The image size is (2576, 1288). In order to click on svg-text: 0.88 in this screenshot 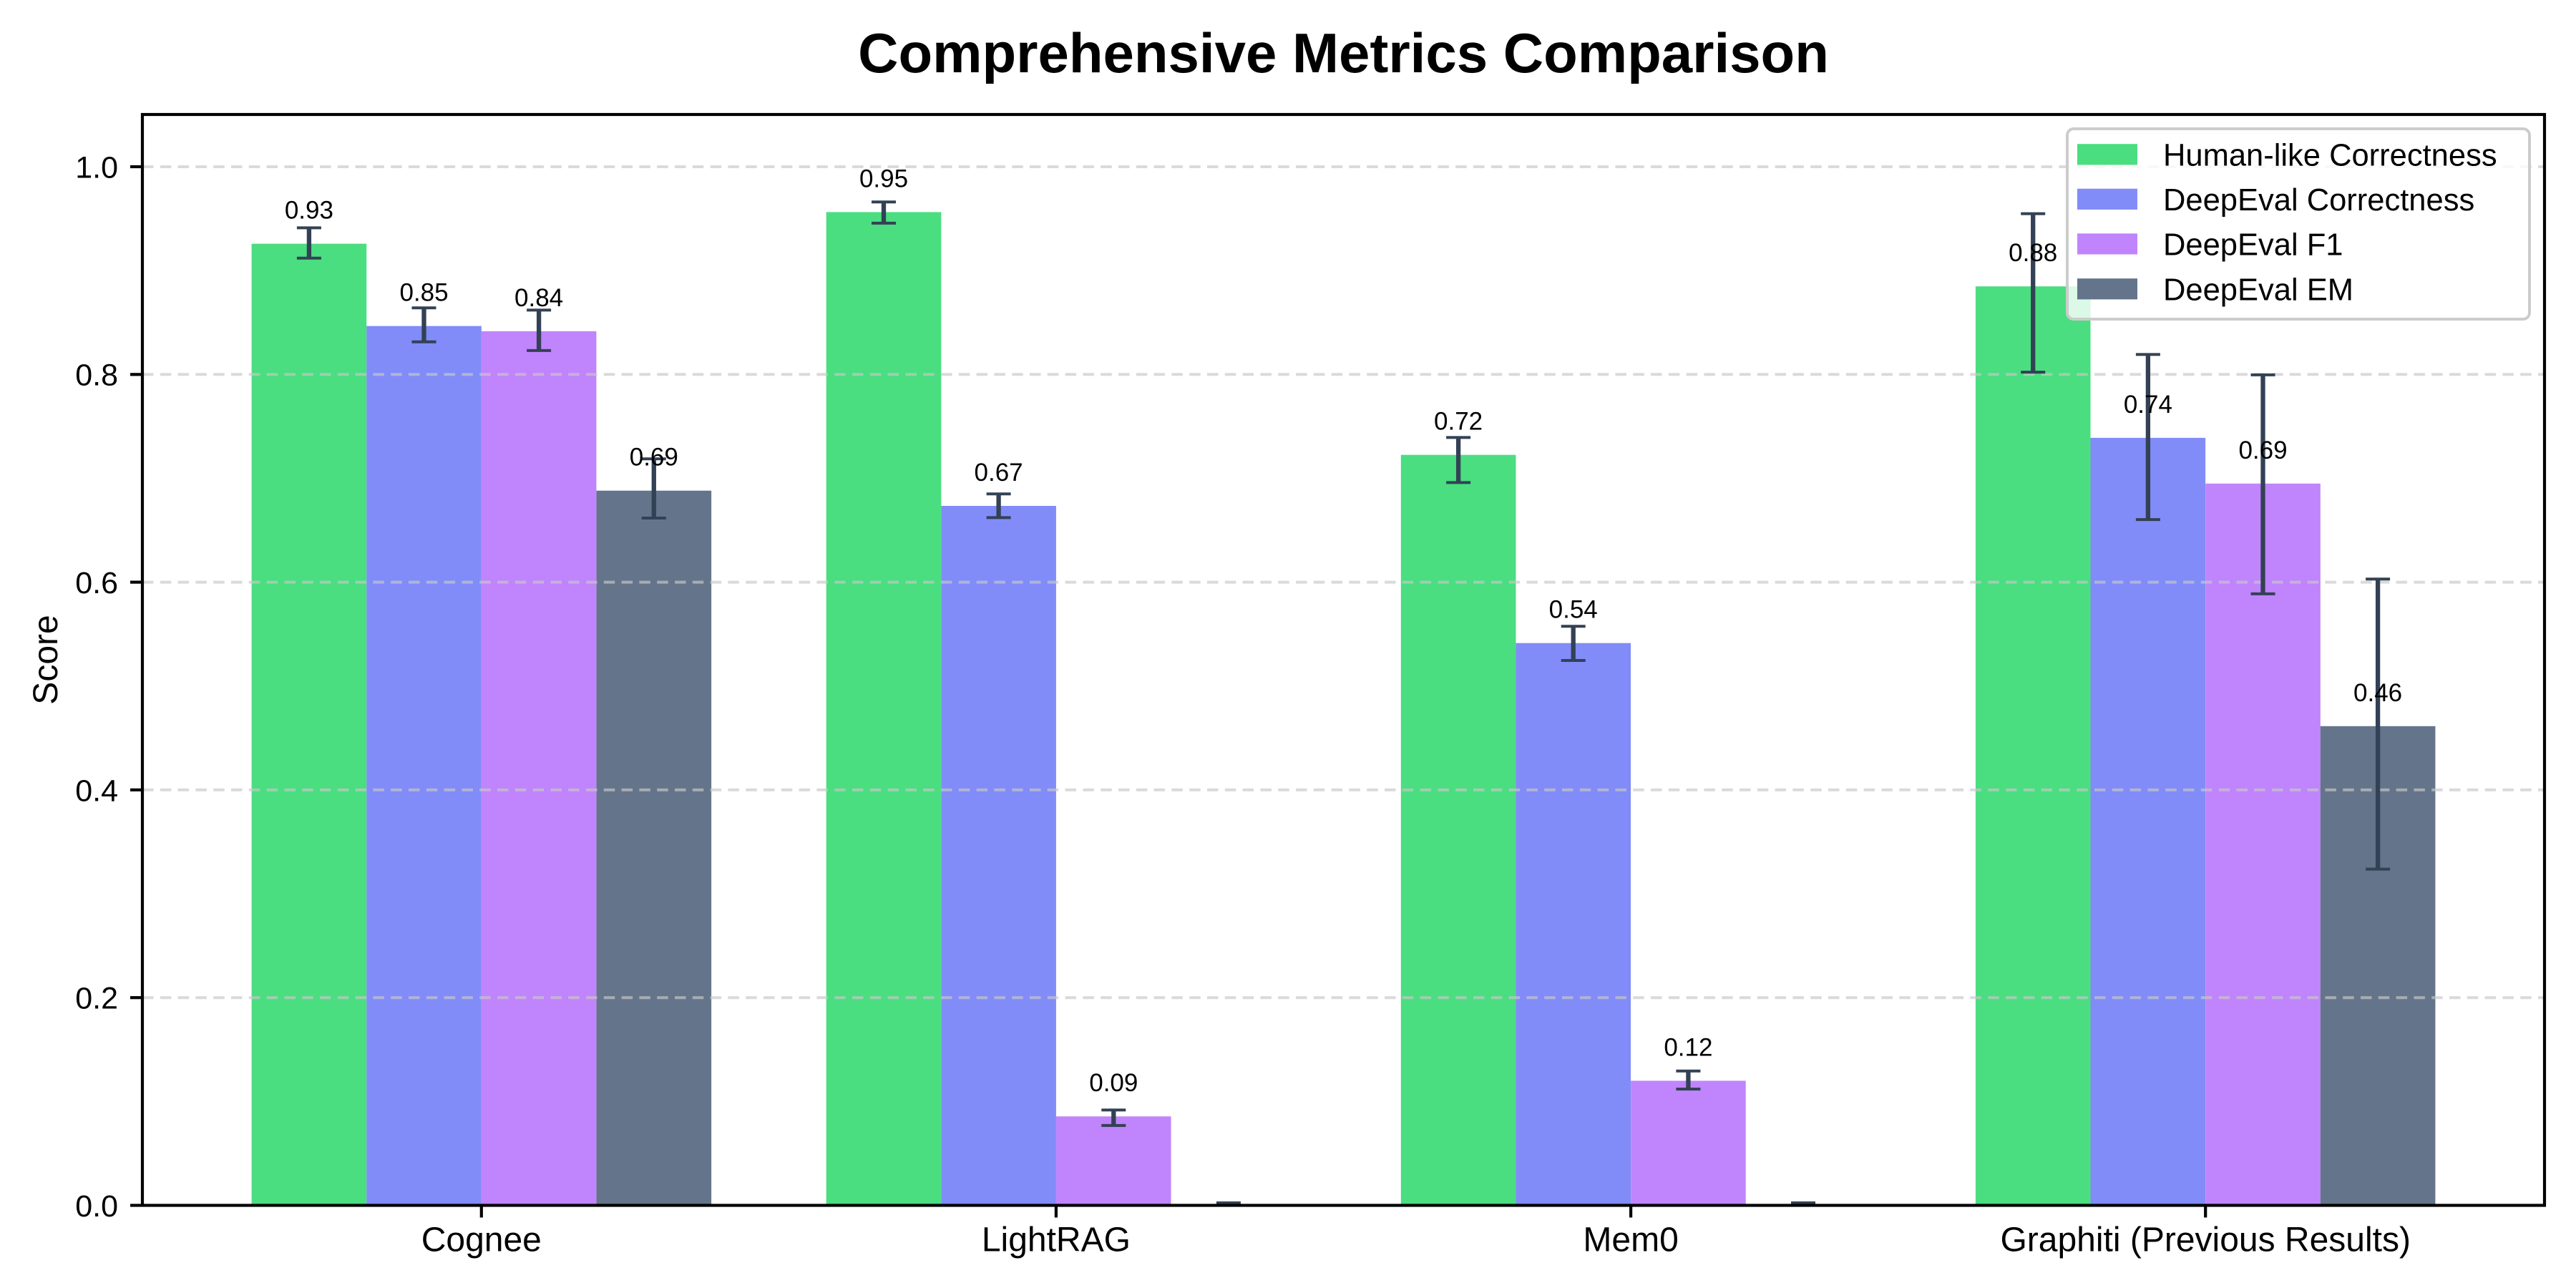, I will do `click(2033, 253)`.